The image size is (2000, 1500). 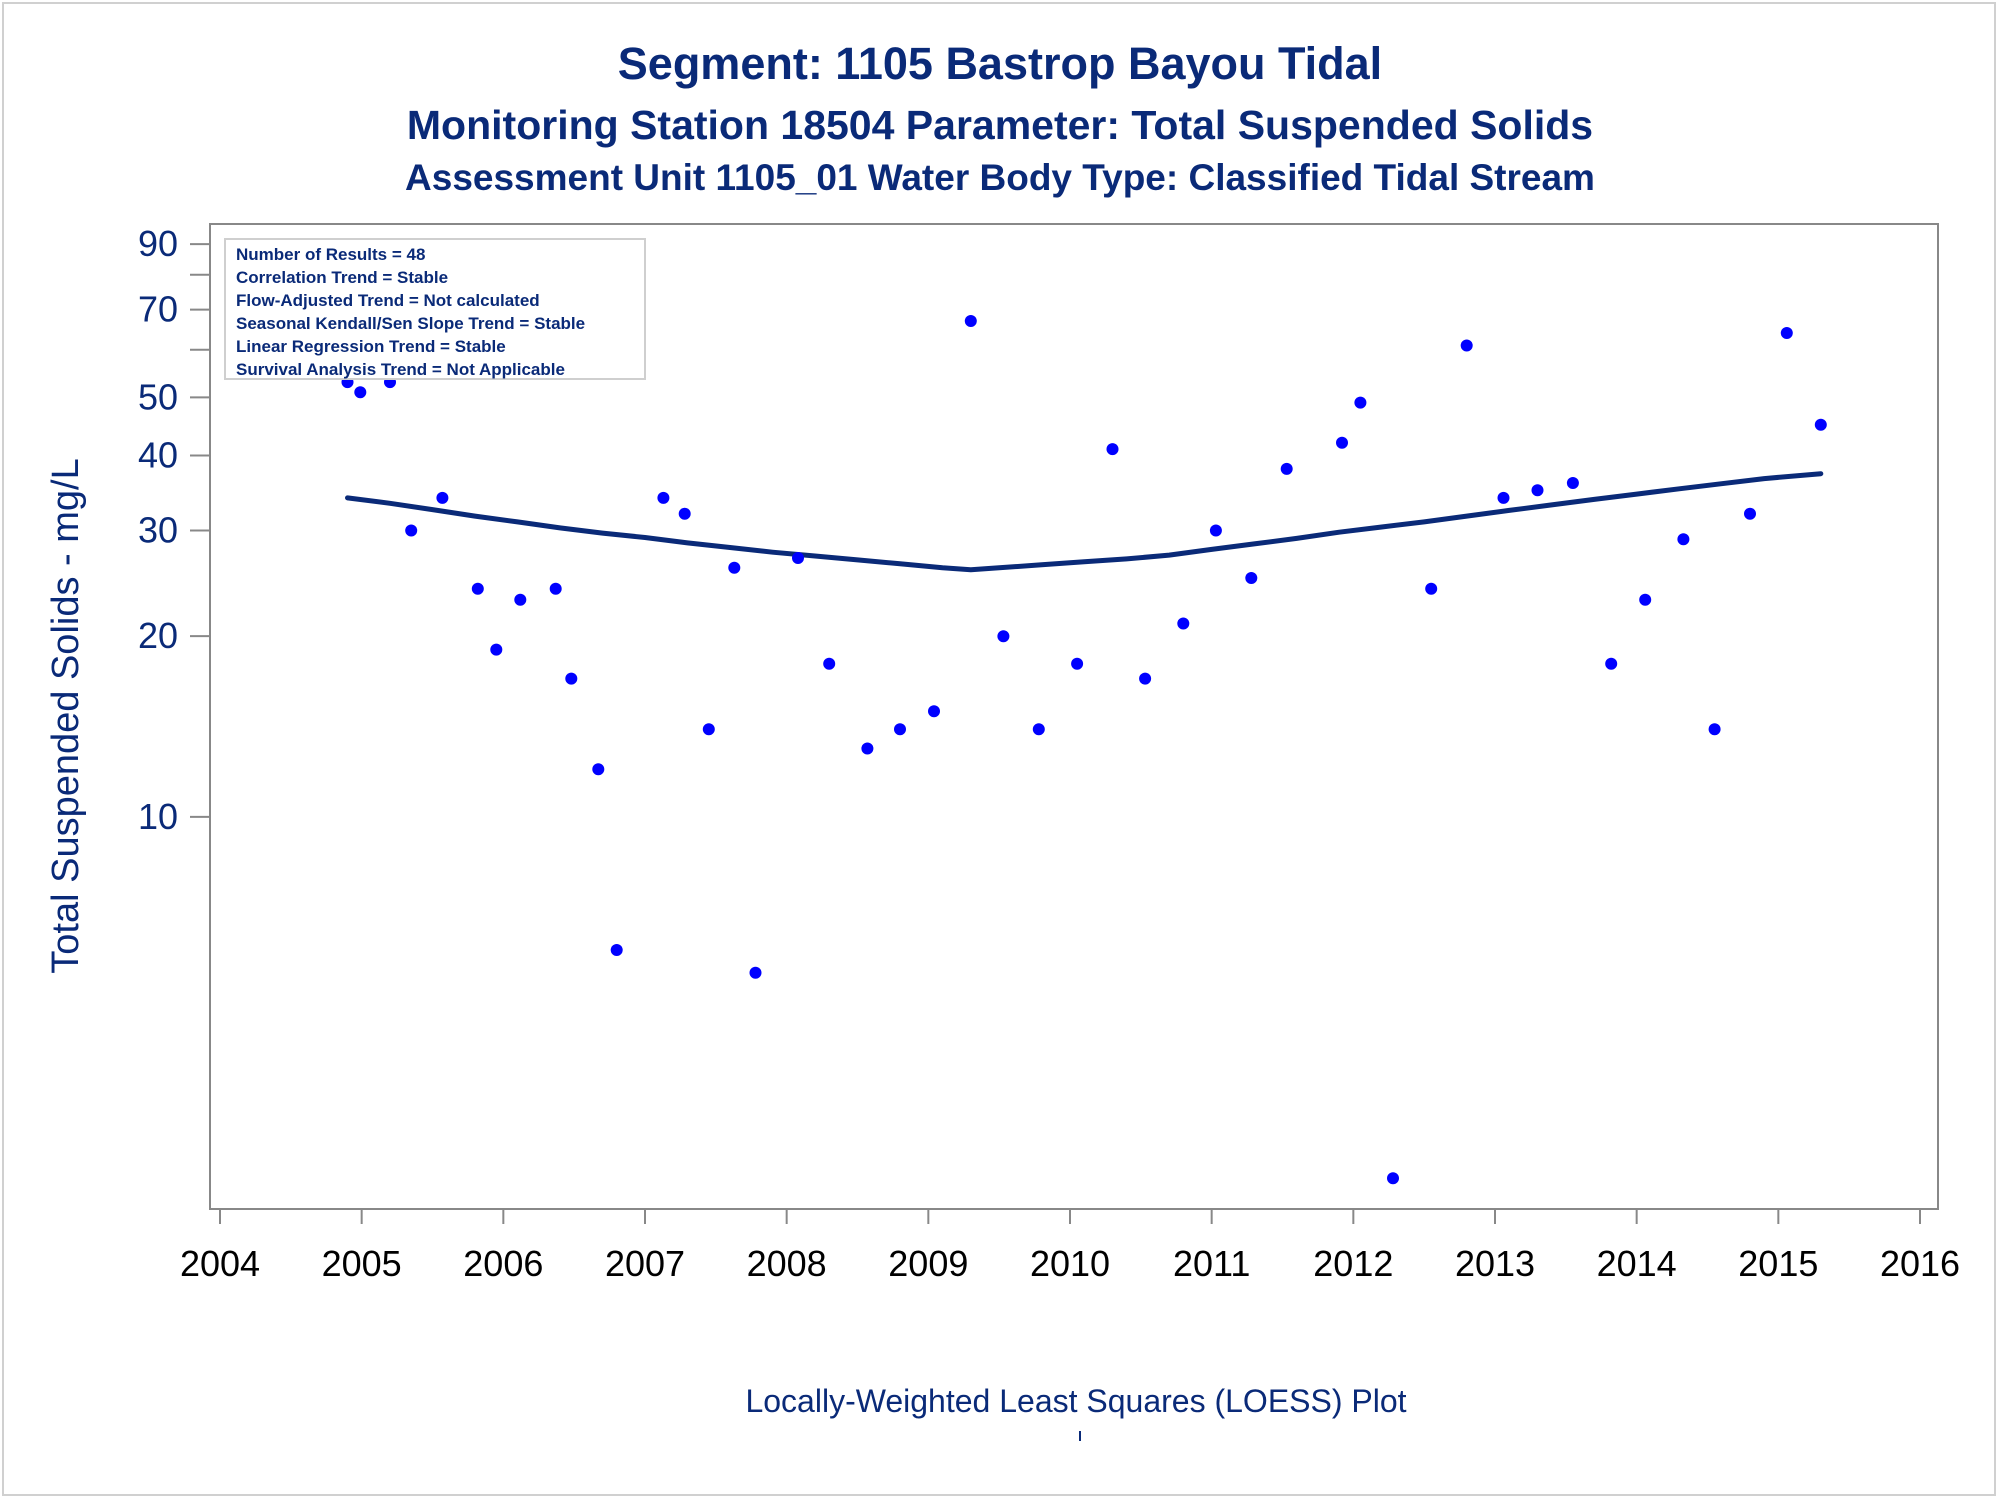 I want to click on loess-trend, so click(x=1084, y=522).